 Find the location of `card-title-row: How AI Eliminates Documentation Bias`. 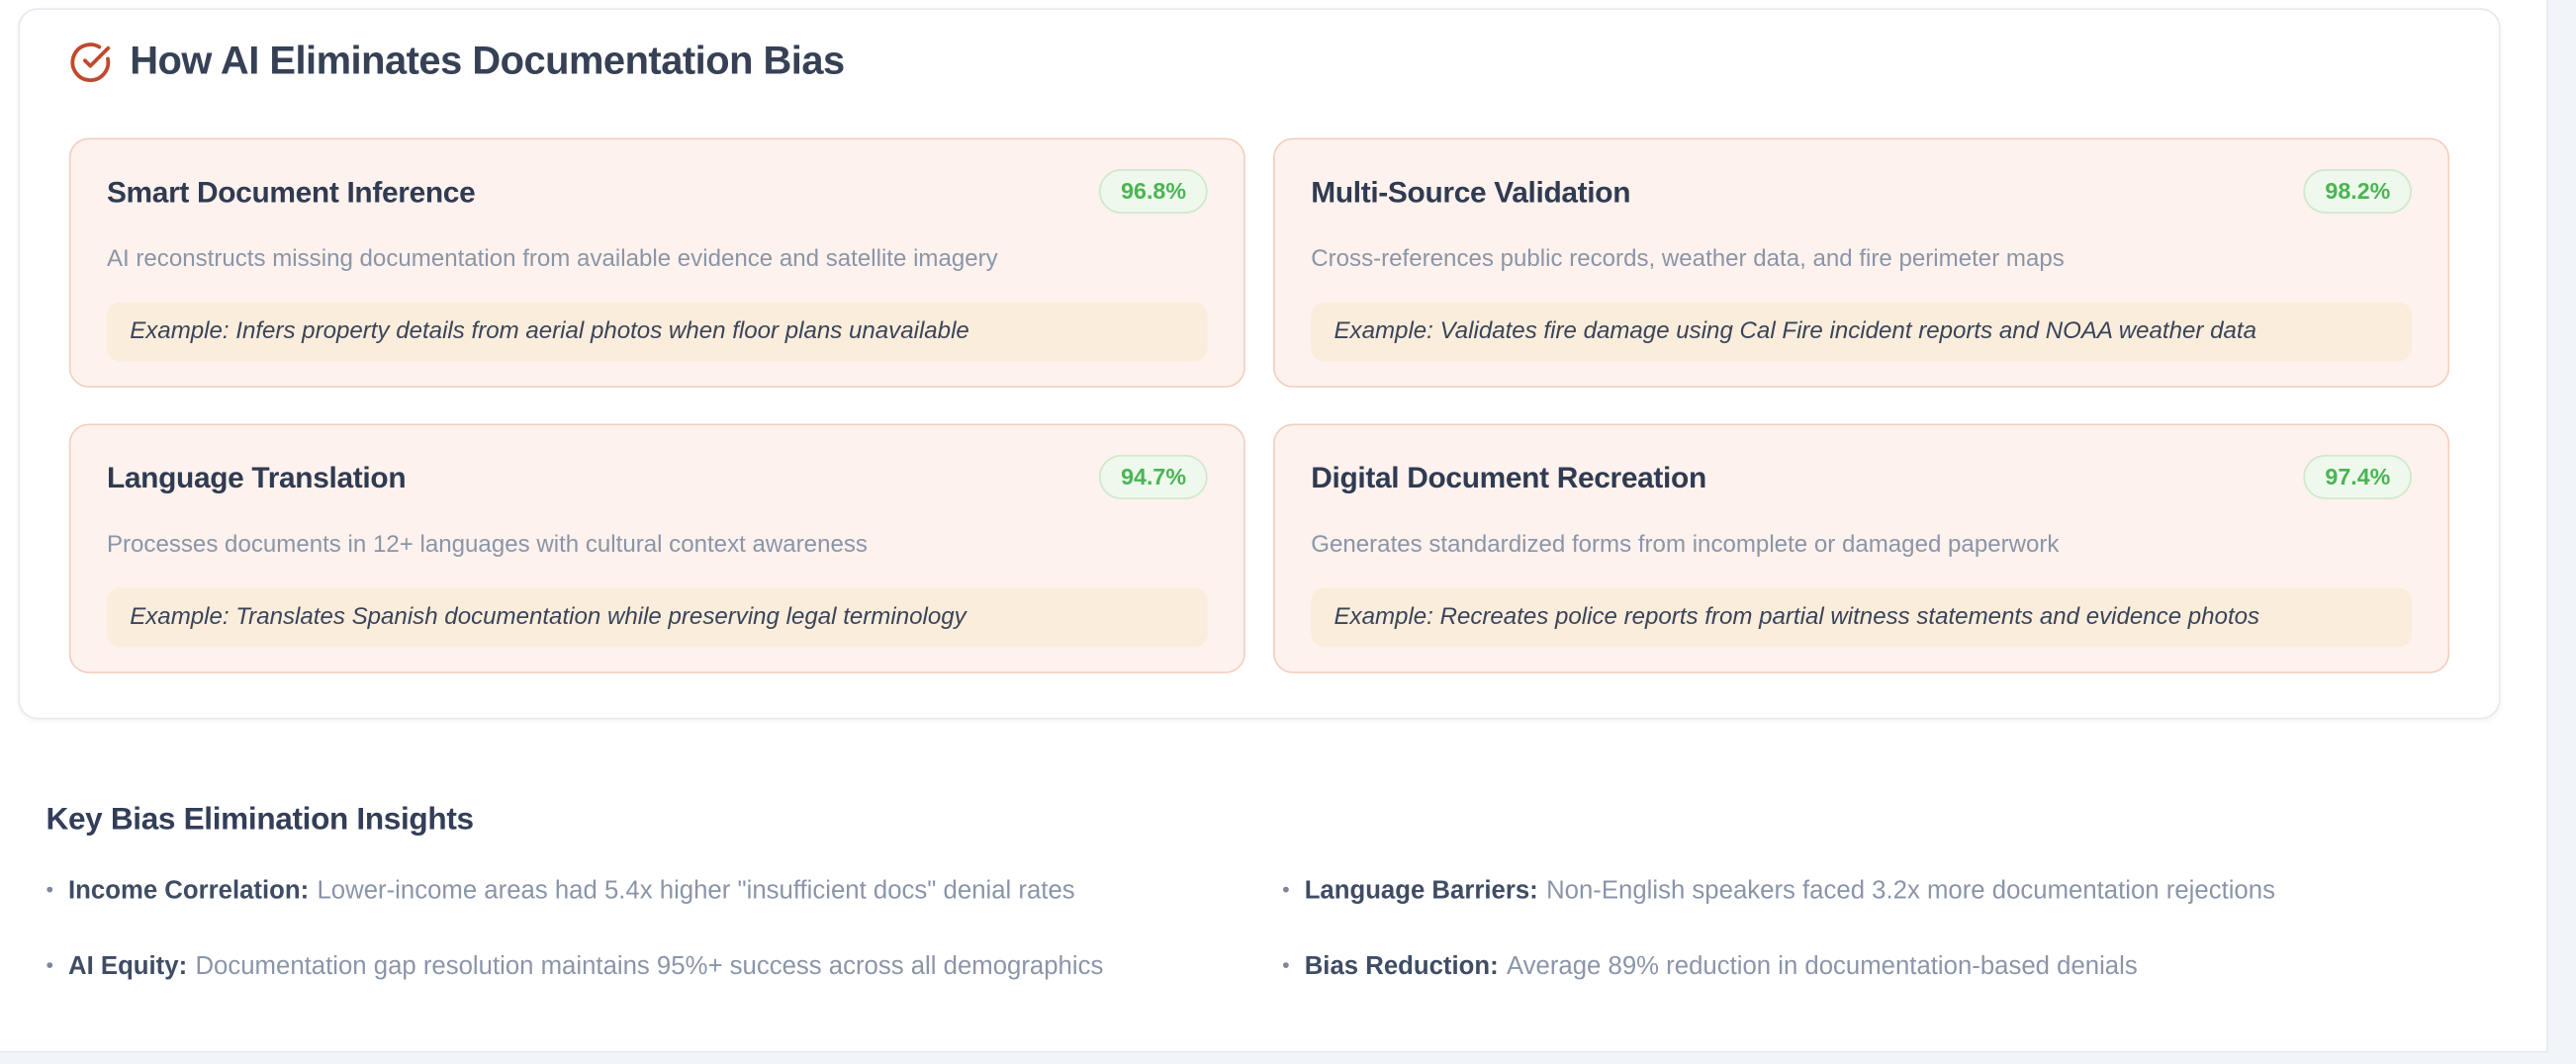

card-title-row: How AI Eliminates Documentation Bias is located at coordinates (1259, 62).